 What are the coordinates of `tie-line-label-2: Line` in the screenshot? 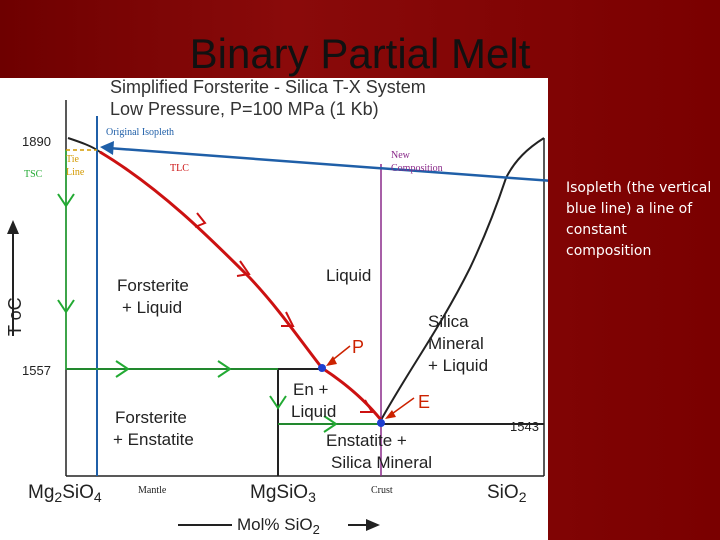 It's located at (75, 172).